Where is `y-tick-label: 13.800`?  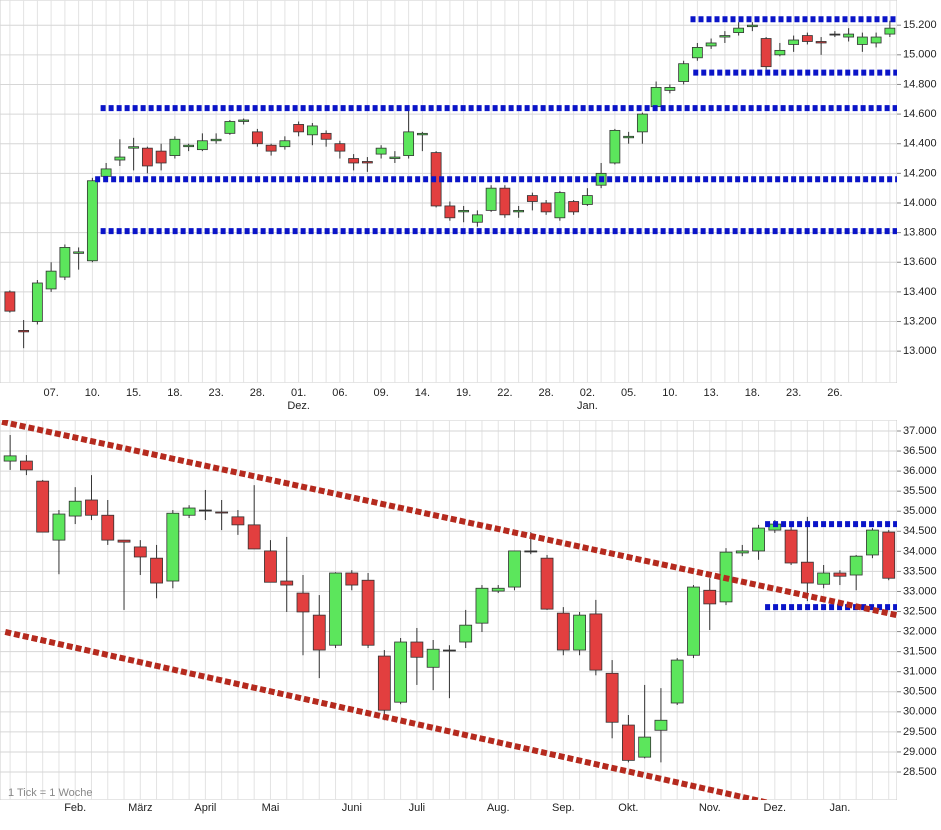 y-tick-label: 13.800 is located at coordinates (920, 233).